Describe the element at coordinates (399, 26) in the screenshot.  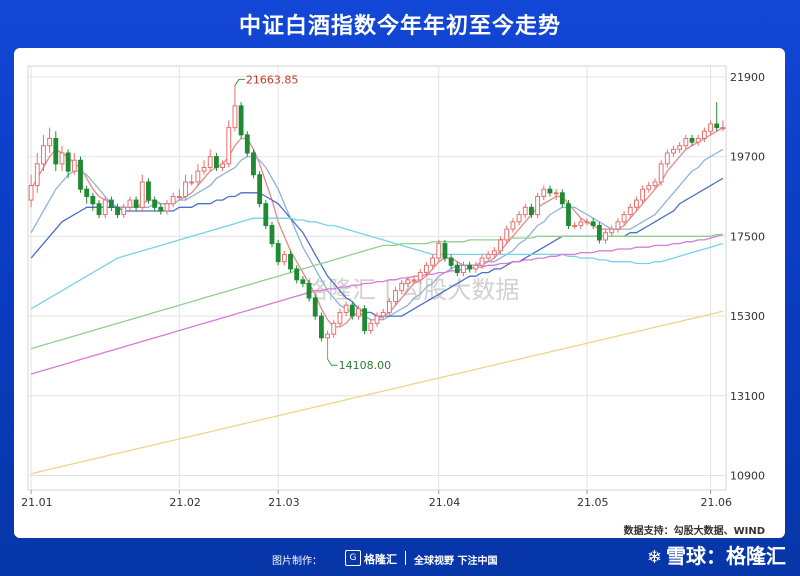
I see `page-title: 中证白酒指数今年年初至今走势` at that location.